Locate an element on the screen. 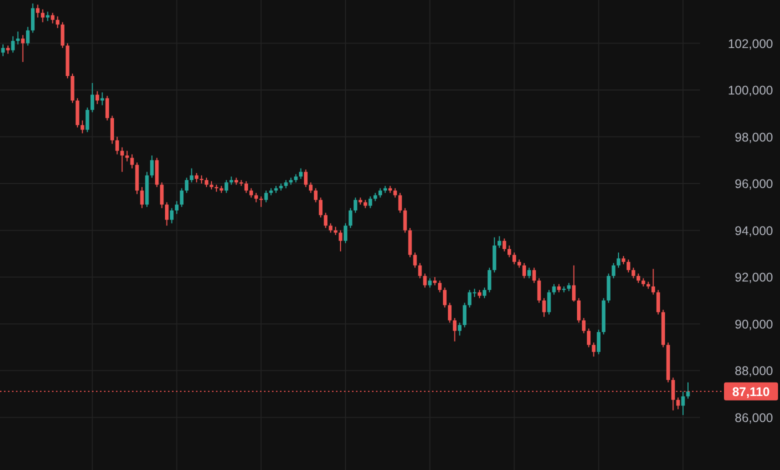  y-tick-label: 86,000 is located at coordinates (754, 417).